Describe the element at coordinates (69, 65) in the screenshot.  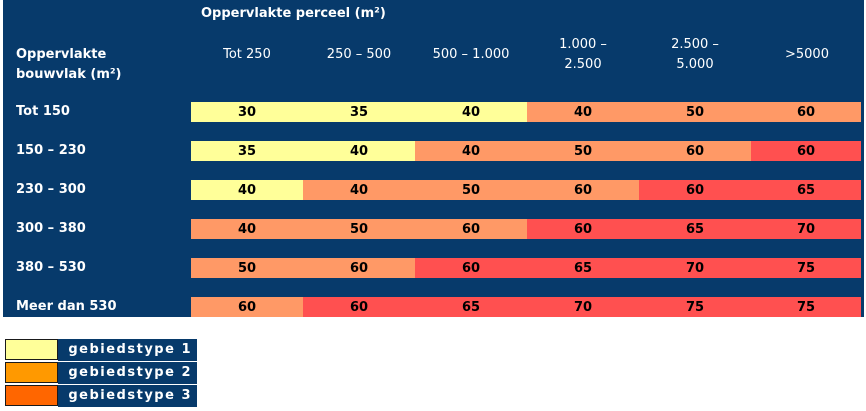
I see `row-axis-title: Oppervlakte bouwvlak (m²)` at that location.